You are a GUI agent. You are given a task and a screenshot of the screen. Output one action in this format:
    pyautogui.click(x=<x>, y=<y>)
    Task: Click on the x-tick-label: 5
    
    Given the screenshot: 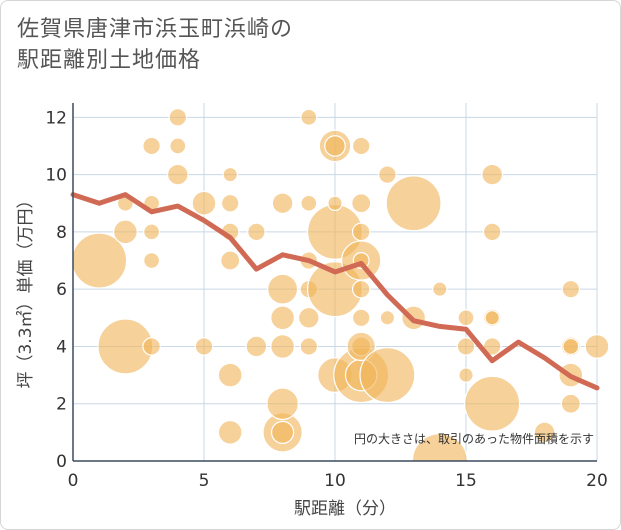 What is the action you would take?
    pyautogui.click(x=204, y=481)
    